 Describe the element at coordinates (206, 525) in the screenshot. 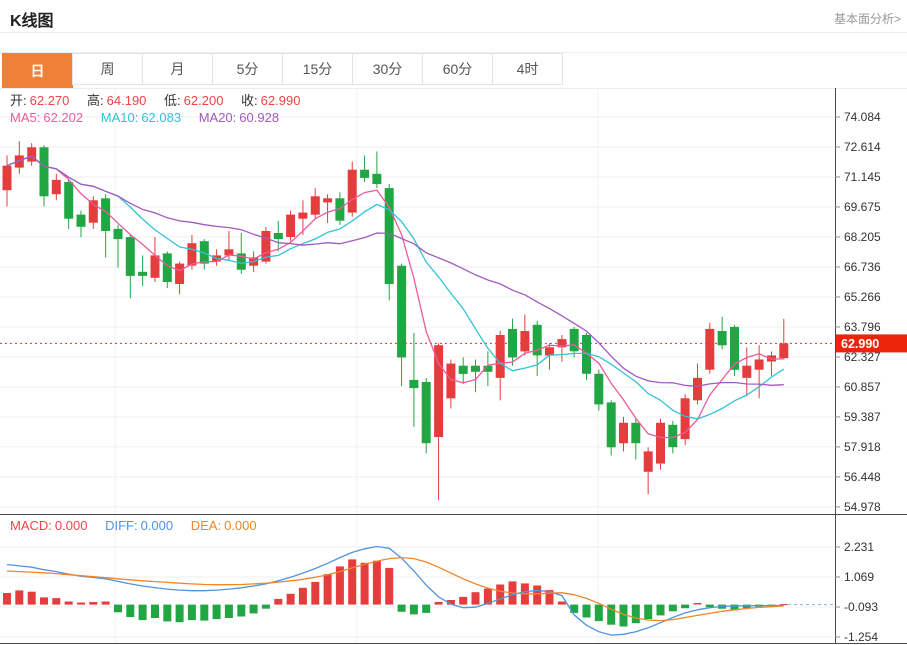

I see `dea-label: DEA:` at that location.